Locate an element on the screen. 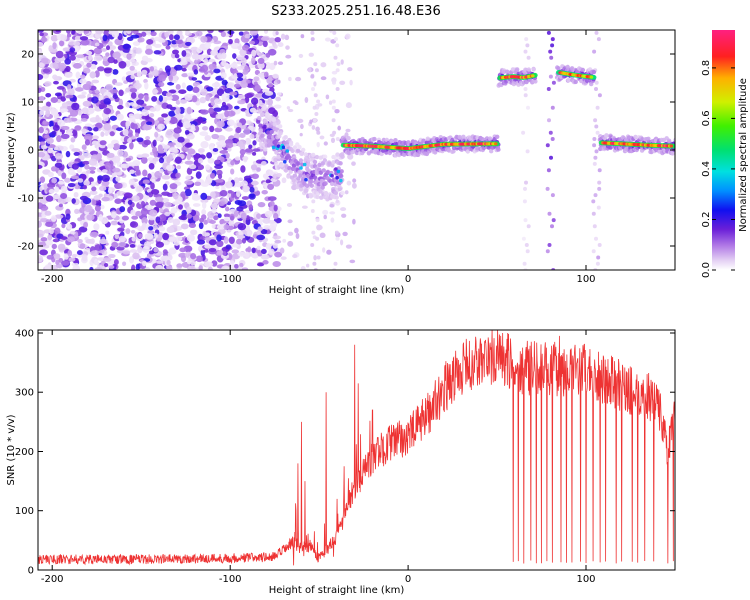 This screenshot has height=600, width=750. y-tick-label: 100 is located at coordinates (24, 511).